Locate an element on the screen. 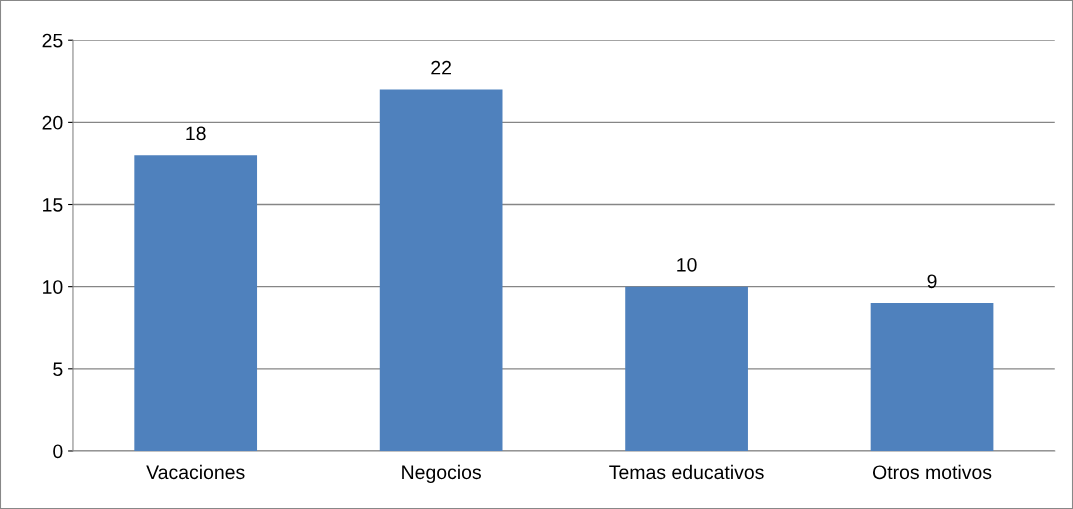 This screenshot has height=509, width=1073. data-label: 22 is located at coordinates (441, 67).